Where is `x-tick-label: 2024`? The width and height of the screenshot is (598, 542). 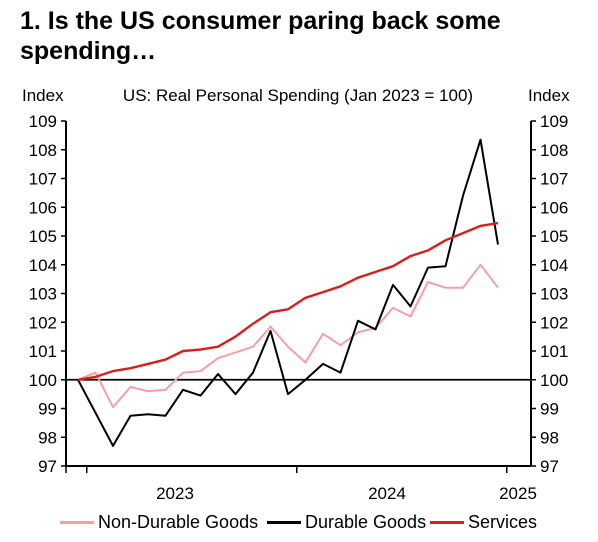
x-tick-label: 2024 is located at coordinates (387, 493).